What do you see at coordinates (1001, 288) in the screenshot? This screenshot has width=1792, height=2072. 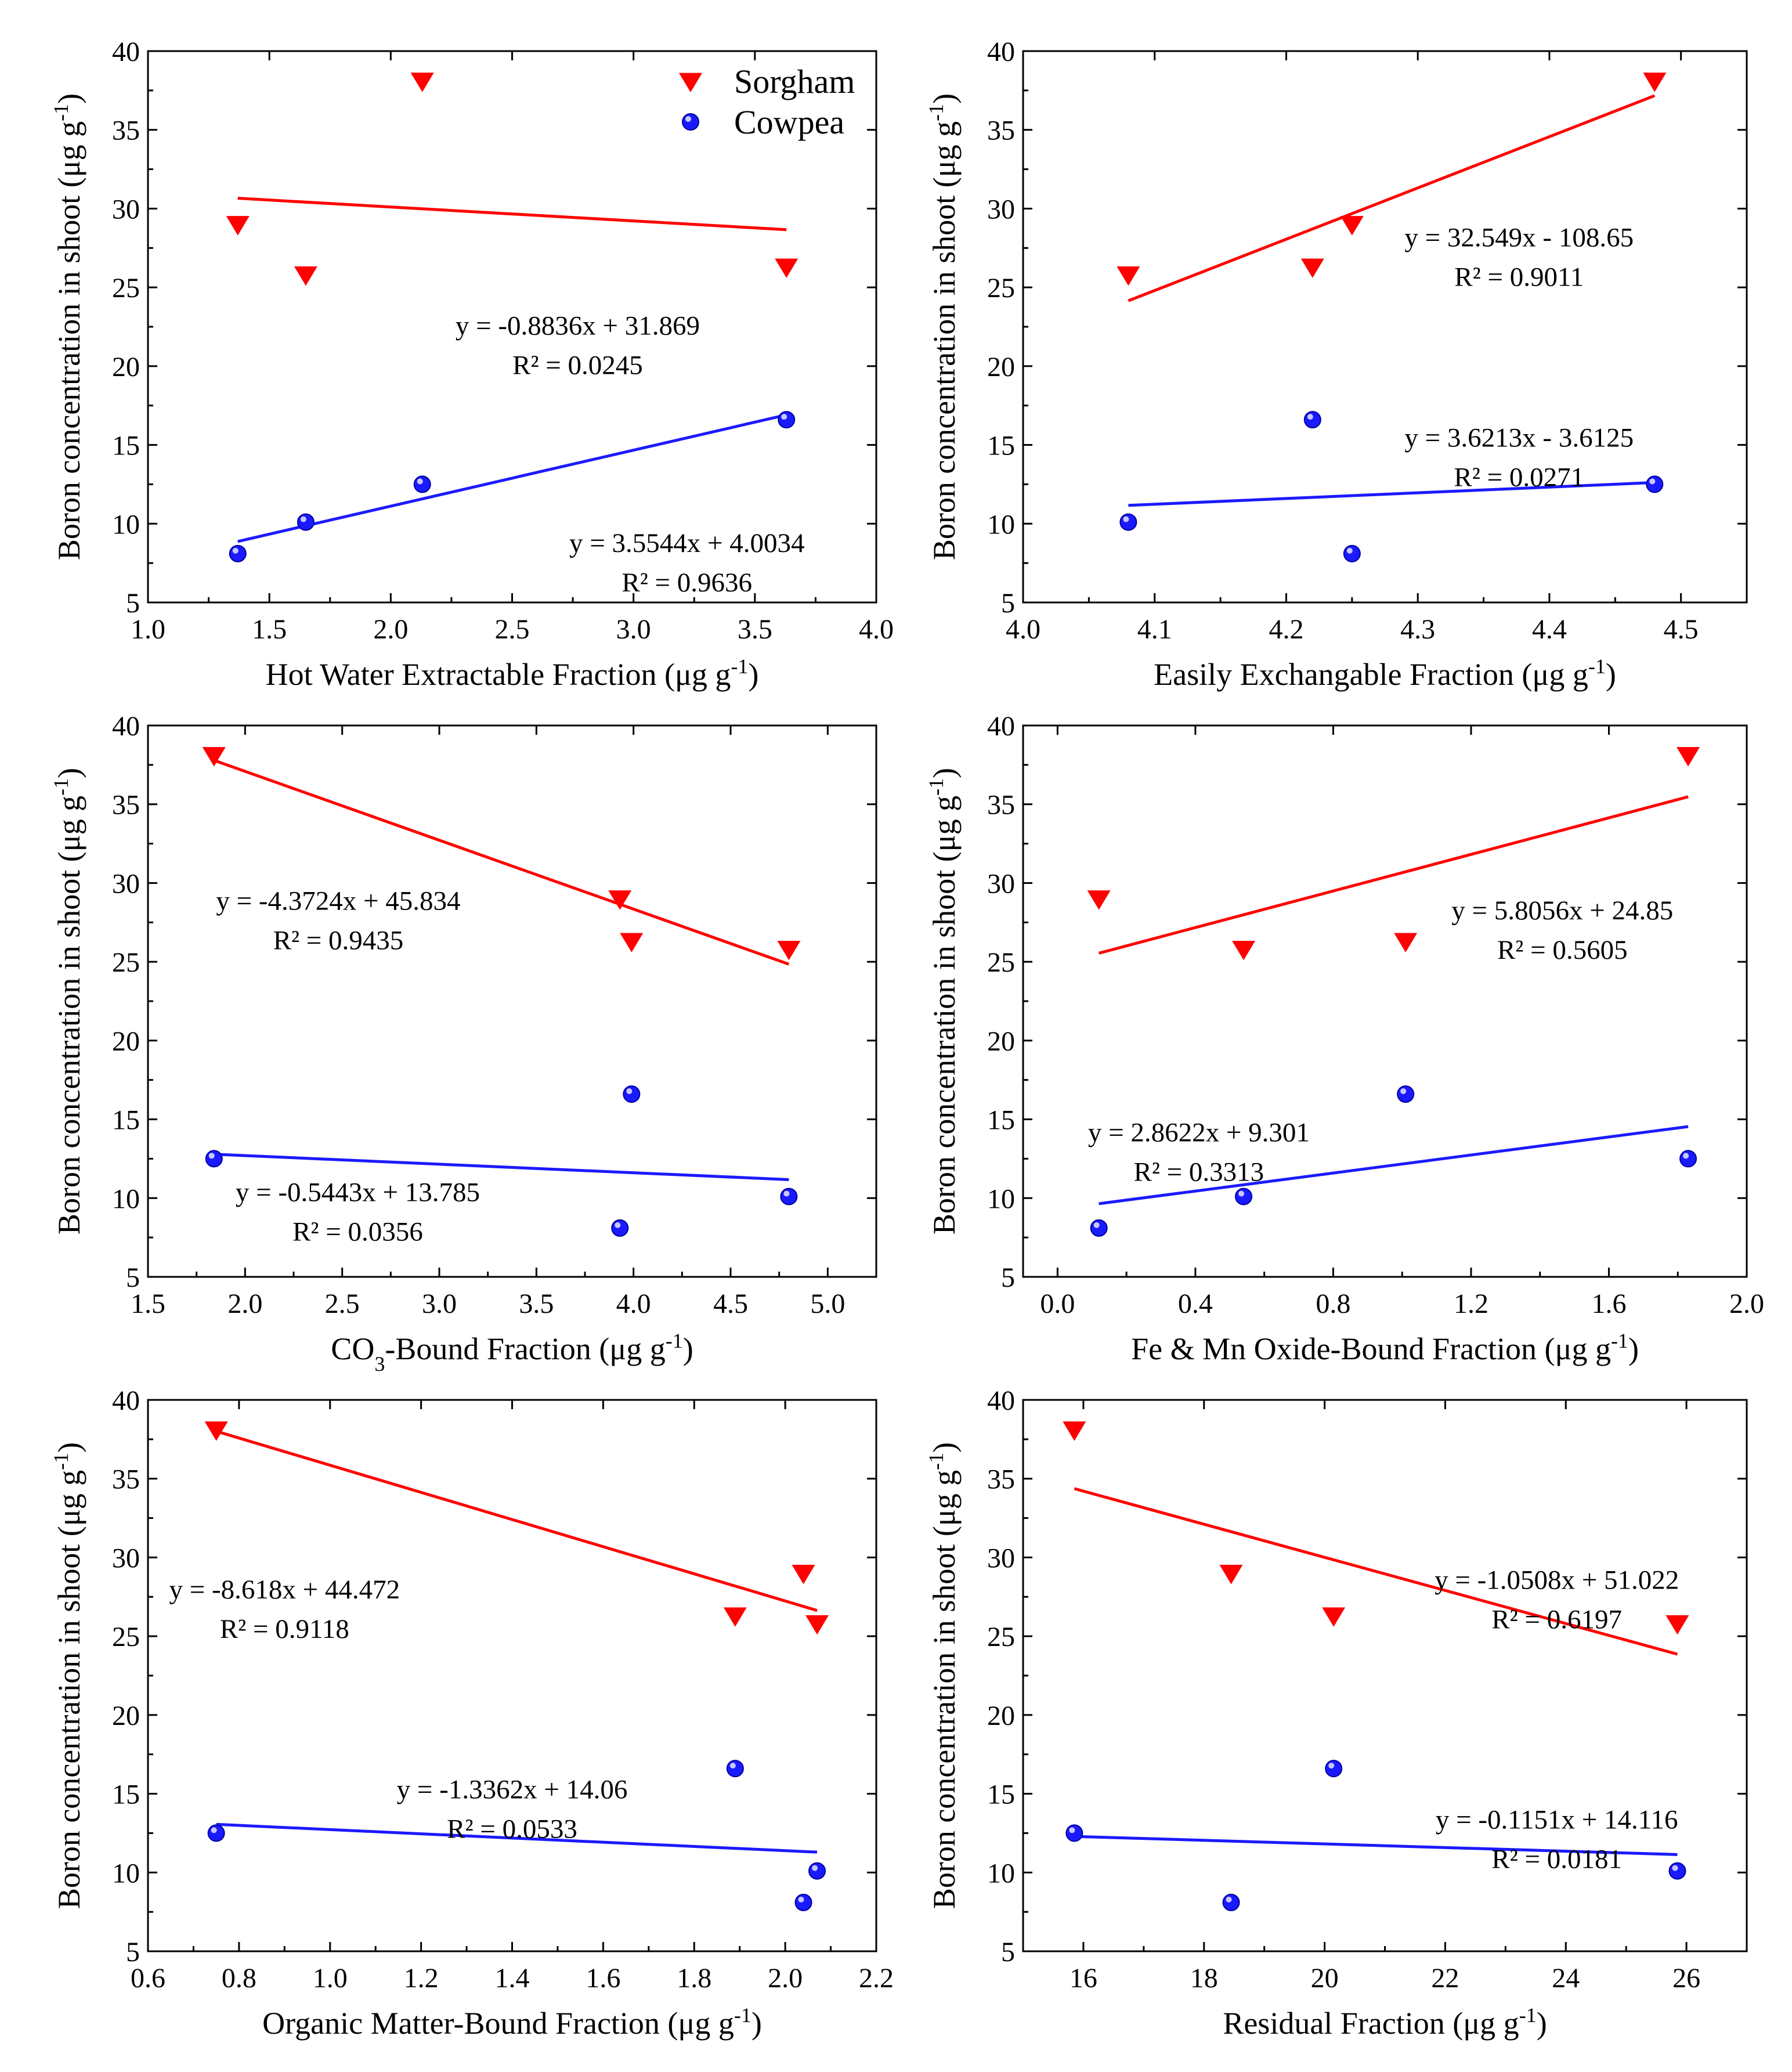 I see `y-tick-label: 25` at bounding box center [1001, 288].